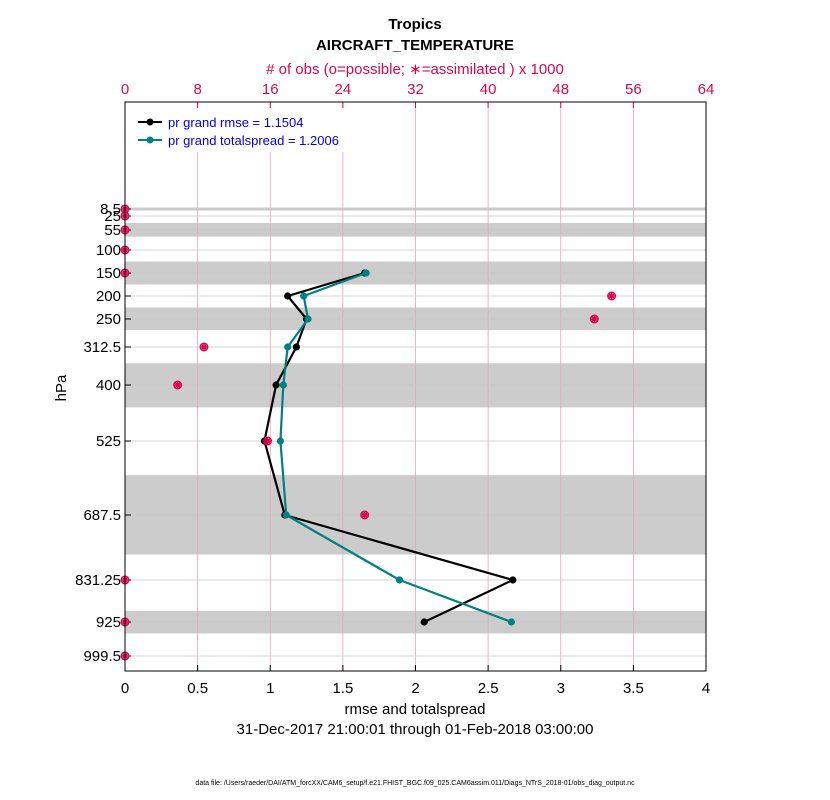  Describe the element at coordinates (108, 385) in the screenshot. I see `y-tick-label: 400` at that location.